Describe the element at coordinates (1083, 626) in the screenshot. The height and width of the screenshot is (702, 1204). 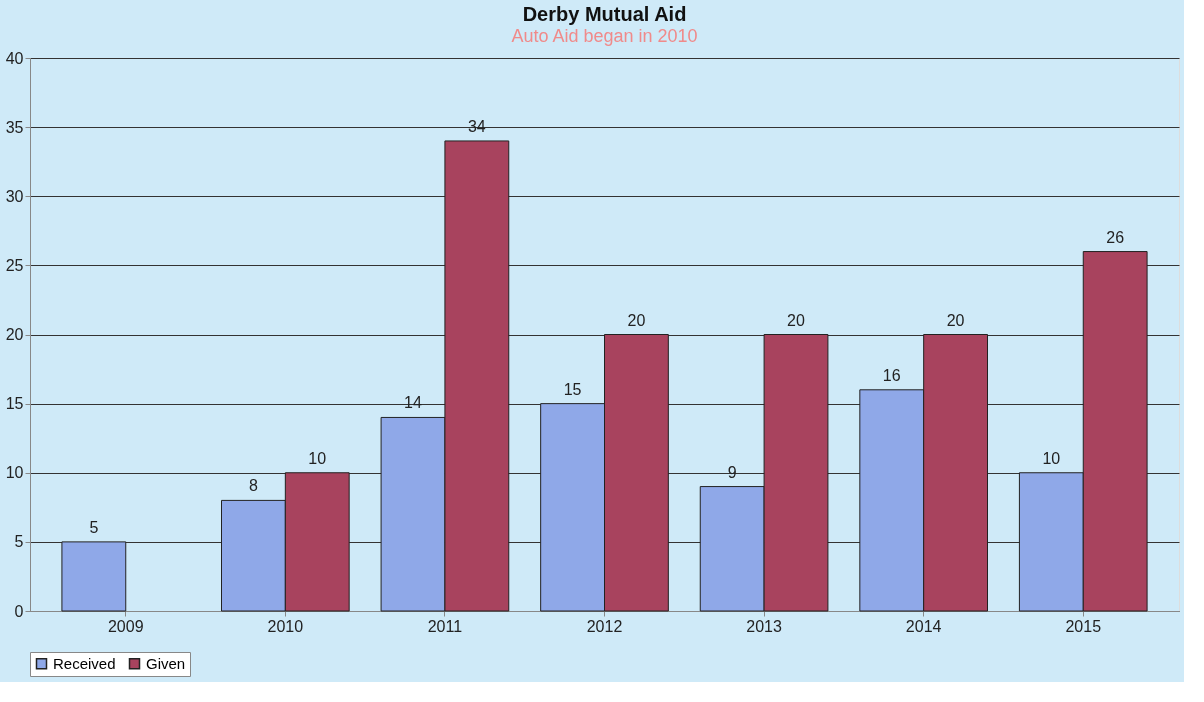
I see `x-tick-label: 2015` at that location.